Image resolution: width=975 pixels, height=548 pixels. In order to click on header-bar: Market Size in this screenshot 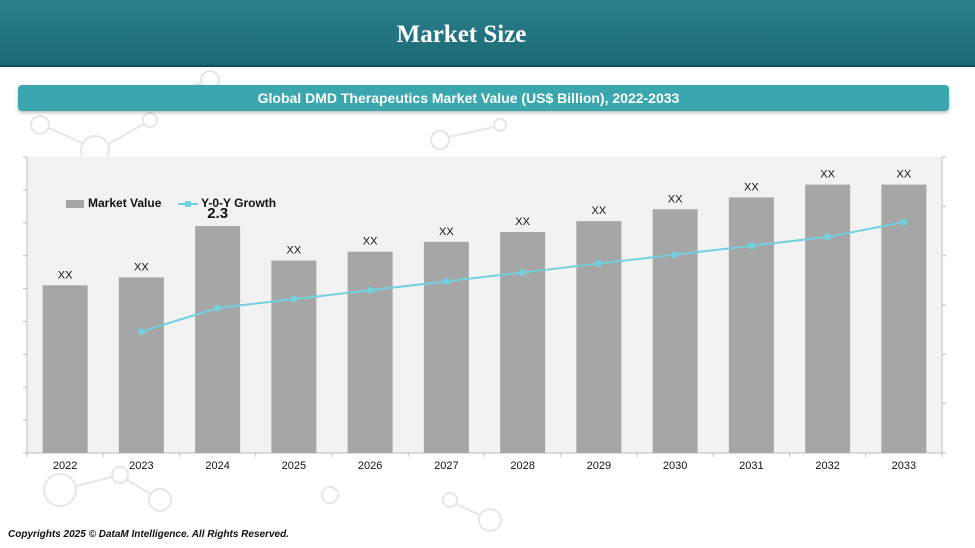, I will do `click(487, 33)`.